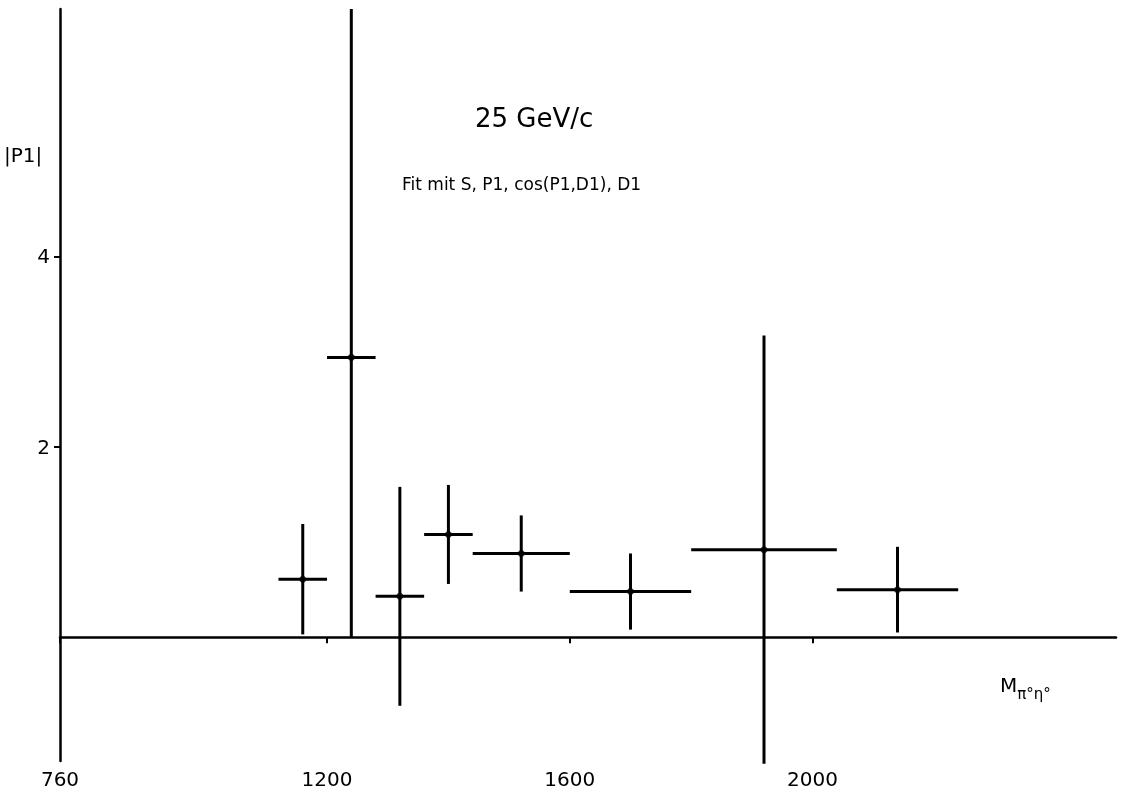 The image size is (1124, 789). Describe the element at coordinates (522, 183) in the screenshot. I see `text: Fit mit S, P1, cos(P1,D1), D1` at that location.